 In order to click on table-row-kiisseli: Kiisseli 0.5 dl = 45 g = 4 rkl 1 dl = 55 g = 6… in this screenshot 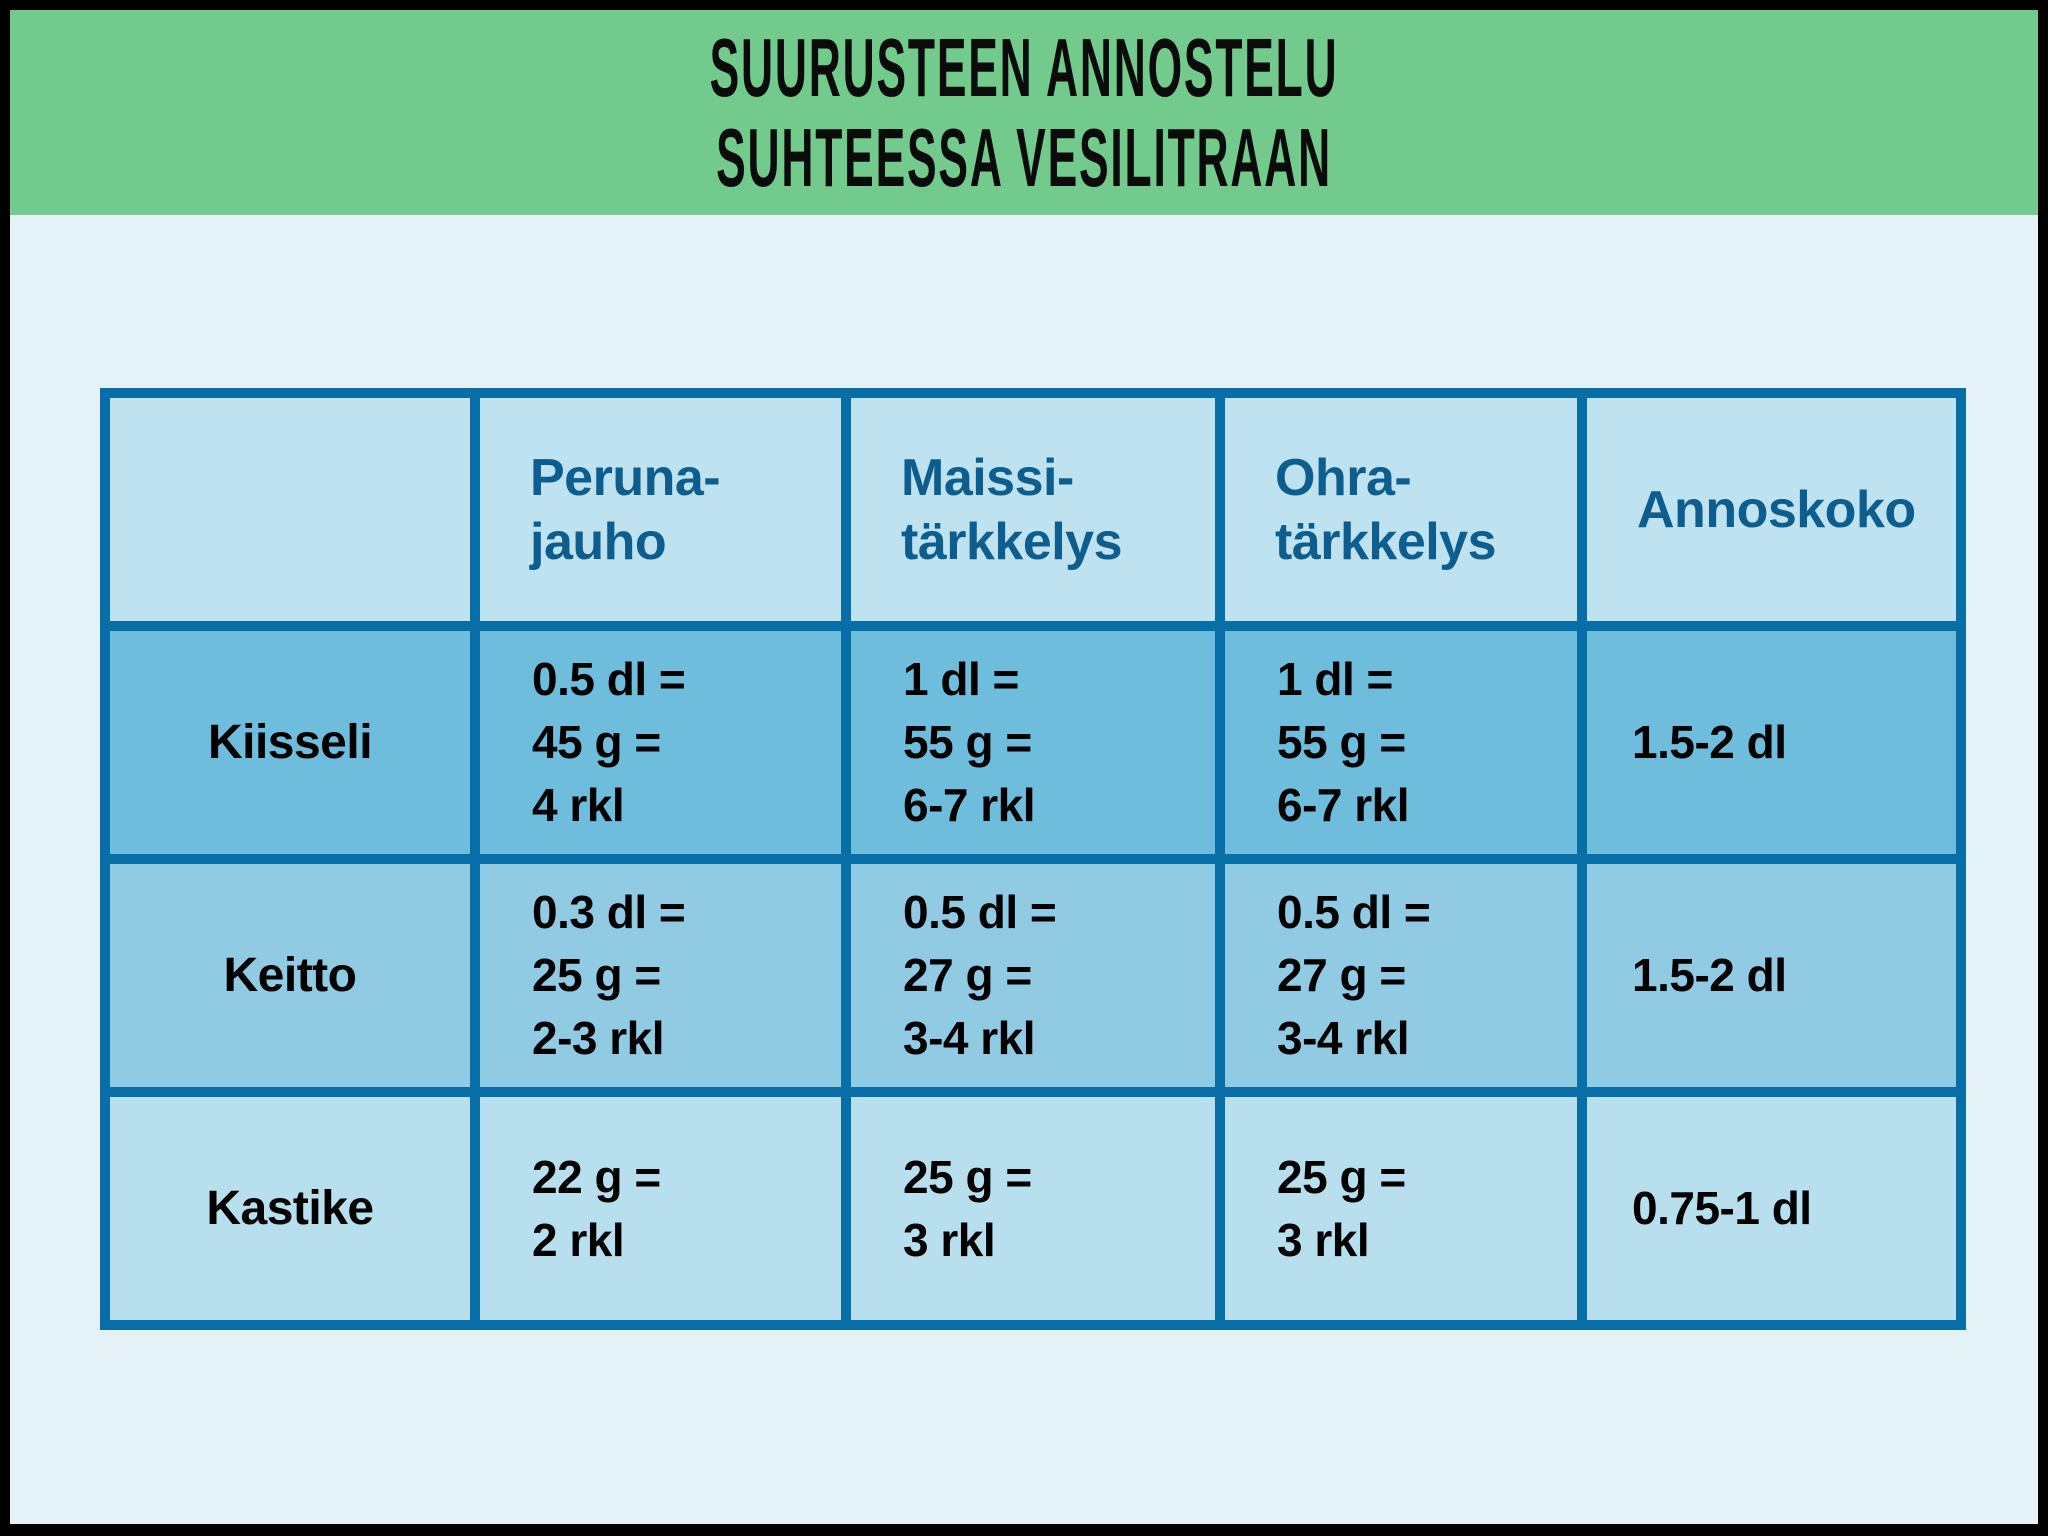, I will do `click(1033, 742)`.